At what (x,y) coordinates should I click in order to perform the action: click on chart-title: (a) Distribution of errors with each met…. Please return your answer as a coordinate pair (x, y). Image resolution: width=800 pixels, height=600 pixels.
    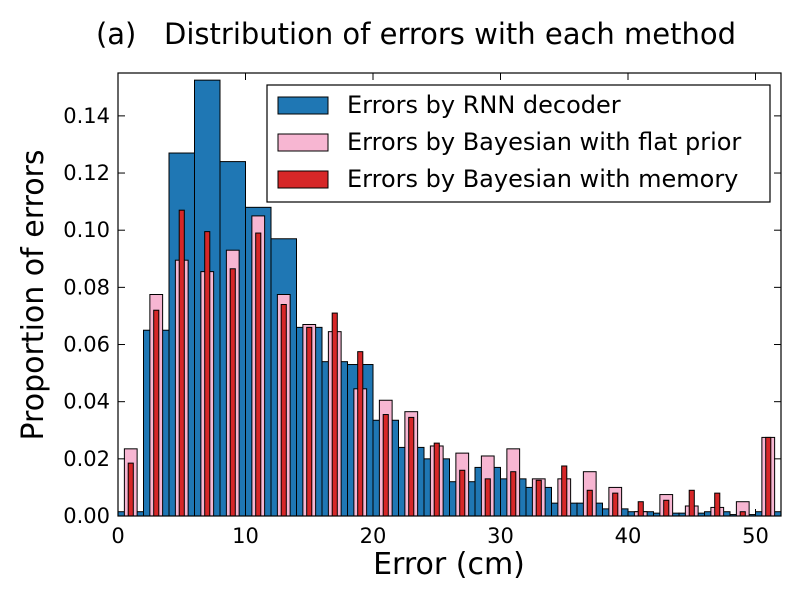
    Looking at the image, I should click on (416, 34).